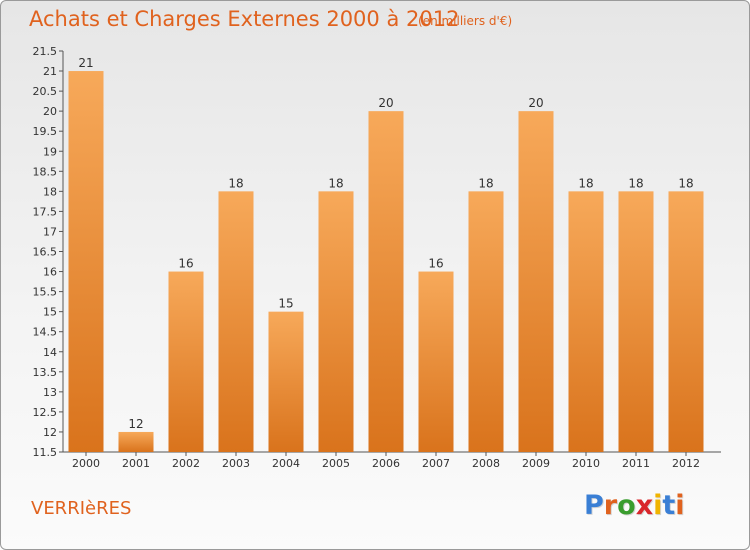  I want to click on x-tick-label: 2001, so click(136, 463).